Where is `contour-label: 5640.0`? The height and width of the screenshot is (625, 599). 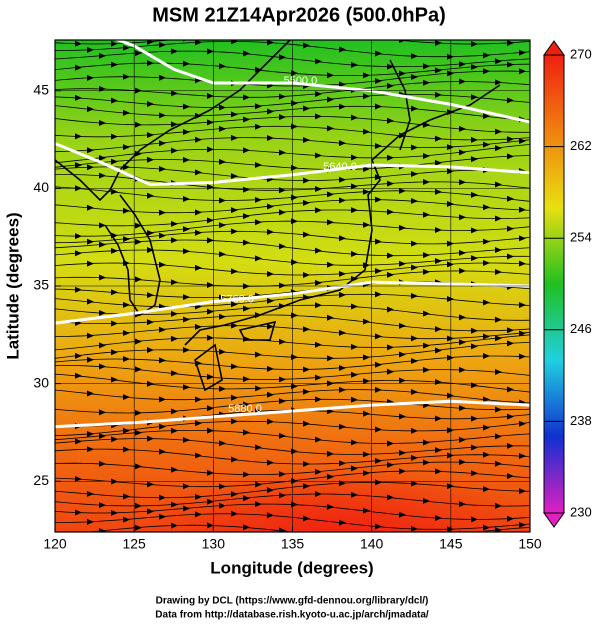
contour-label: 5640.0 is located at coordinates (340, 167).